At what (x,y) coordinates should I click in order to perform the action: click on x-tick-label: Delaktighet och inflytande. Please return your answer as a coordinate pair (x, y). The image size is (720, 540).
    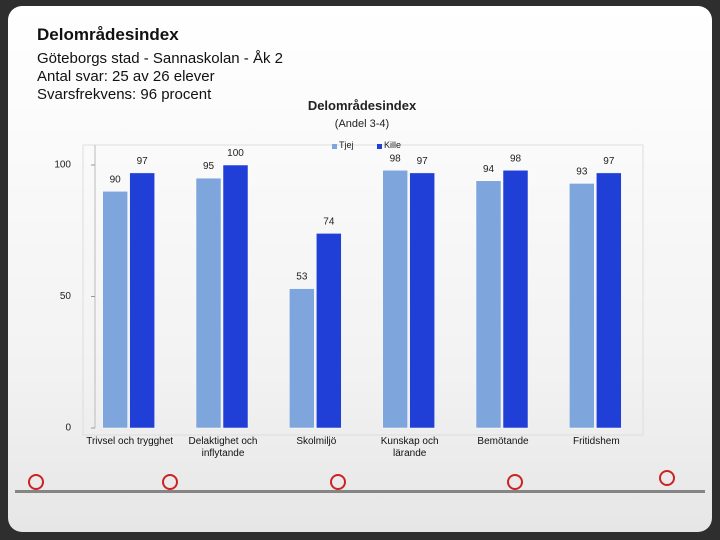
    Looking at the image, I should click on (223, 447).